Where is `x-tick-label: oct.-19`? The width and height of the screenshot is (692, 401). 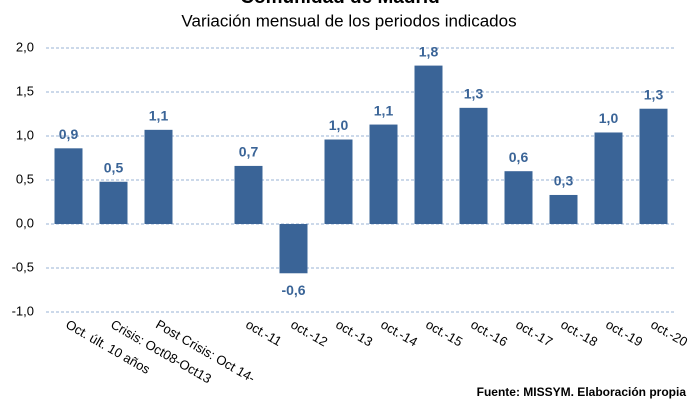 x-tick-label: oct.-19 is located at coordinates (624, 333).